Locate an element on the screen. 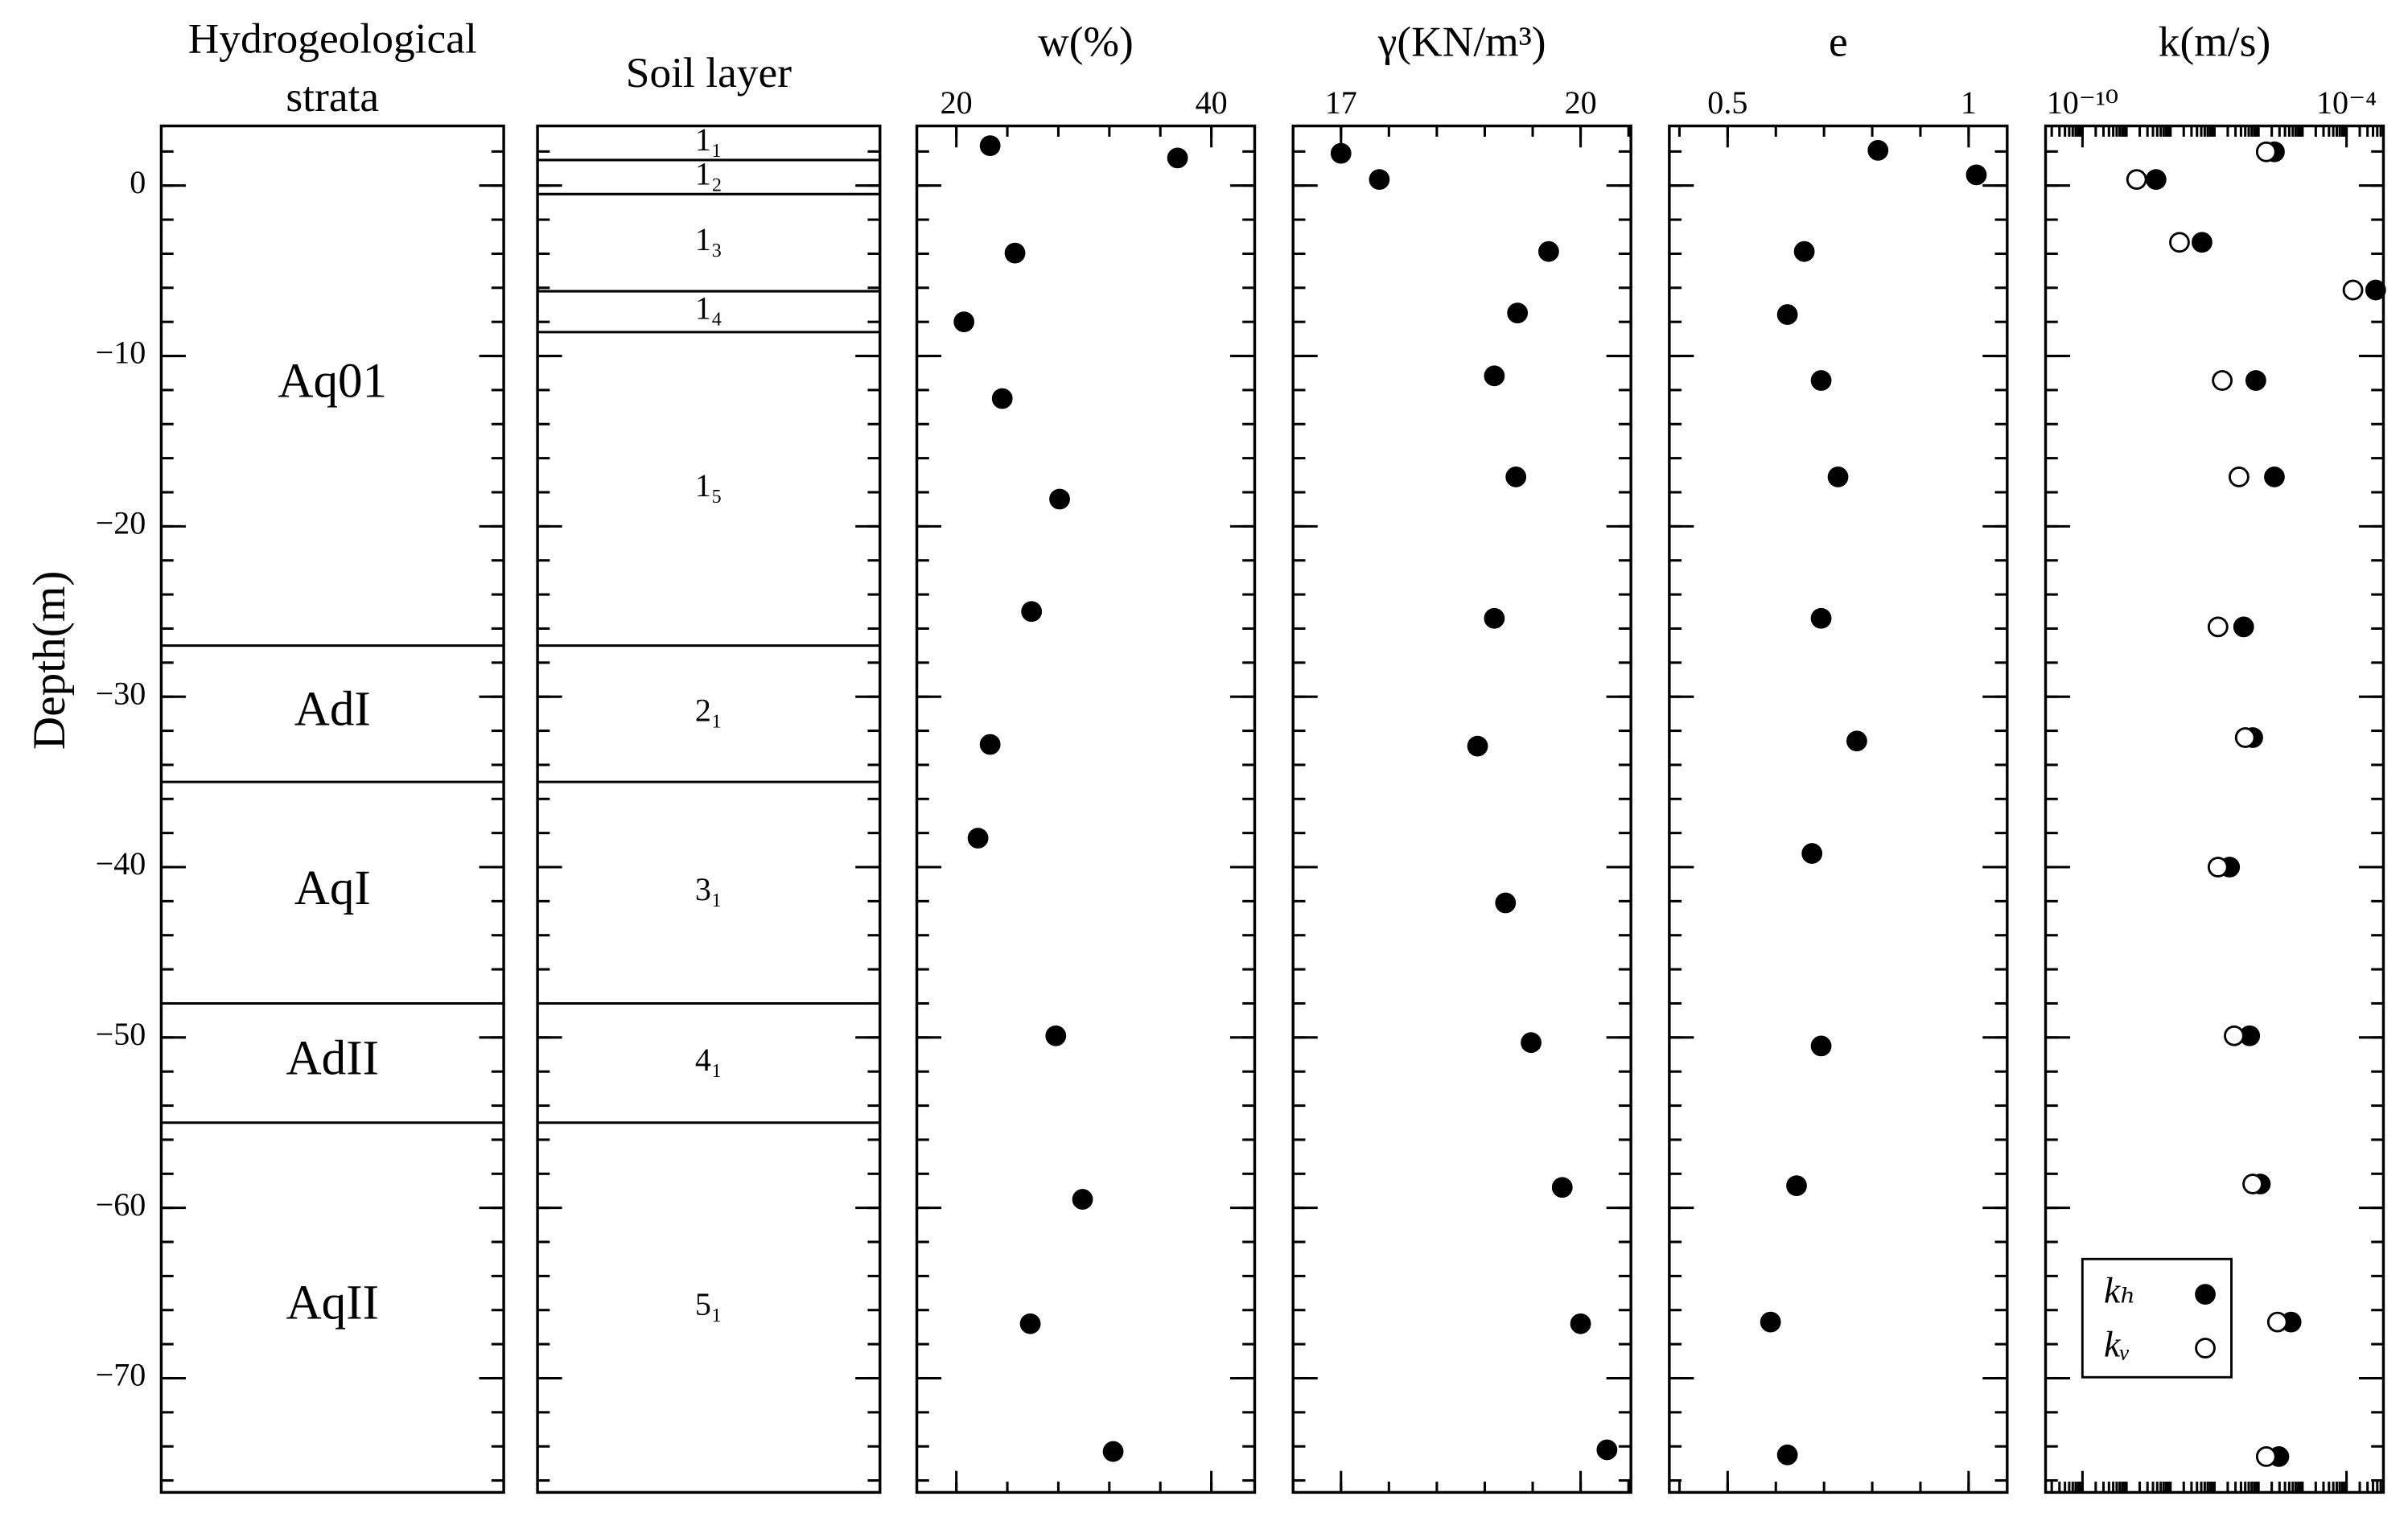 The width and height of the screenshot is (2408, 1517). x-tick-label: 40 is located at coordinates (1212, 102).